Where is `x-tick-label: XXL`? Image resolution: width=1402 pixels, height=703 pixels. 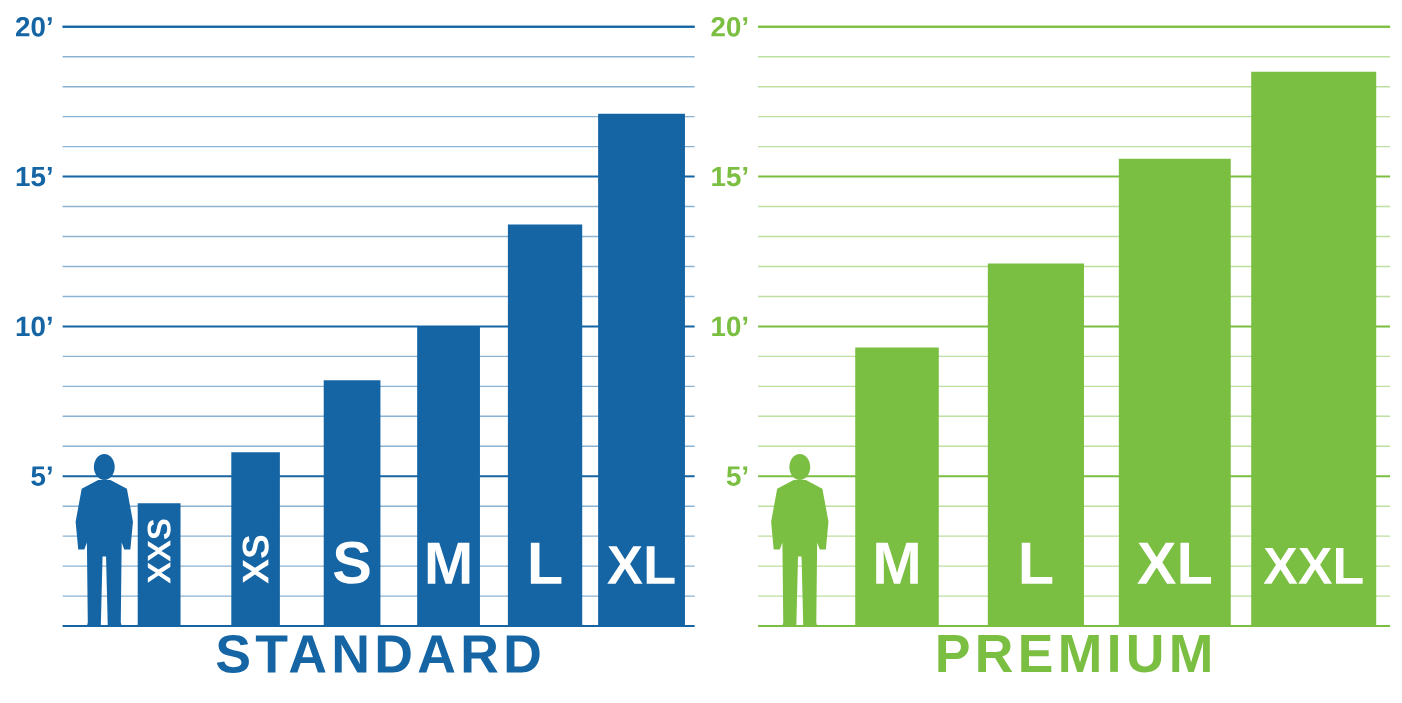 x-tick-label: XXL is located at coordinates (1313, 565).